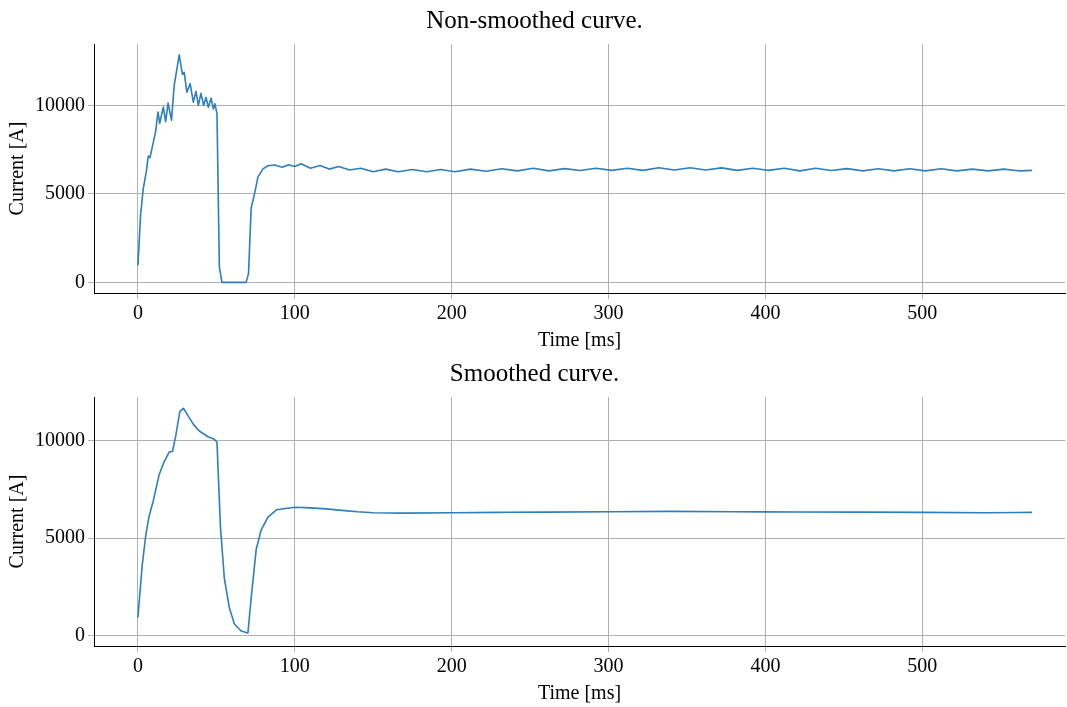  Describe the element at coordinates (534, 372) in the screenshot. I see `chart-title: Smoothed curve.` at that location.